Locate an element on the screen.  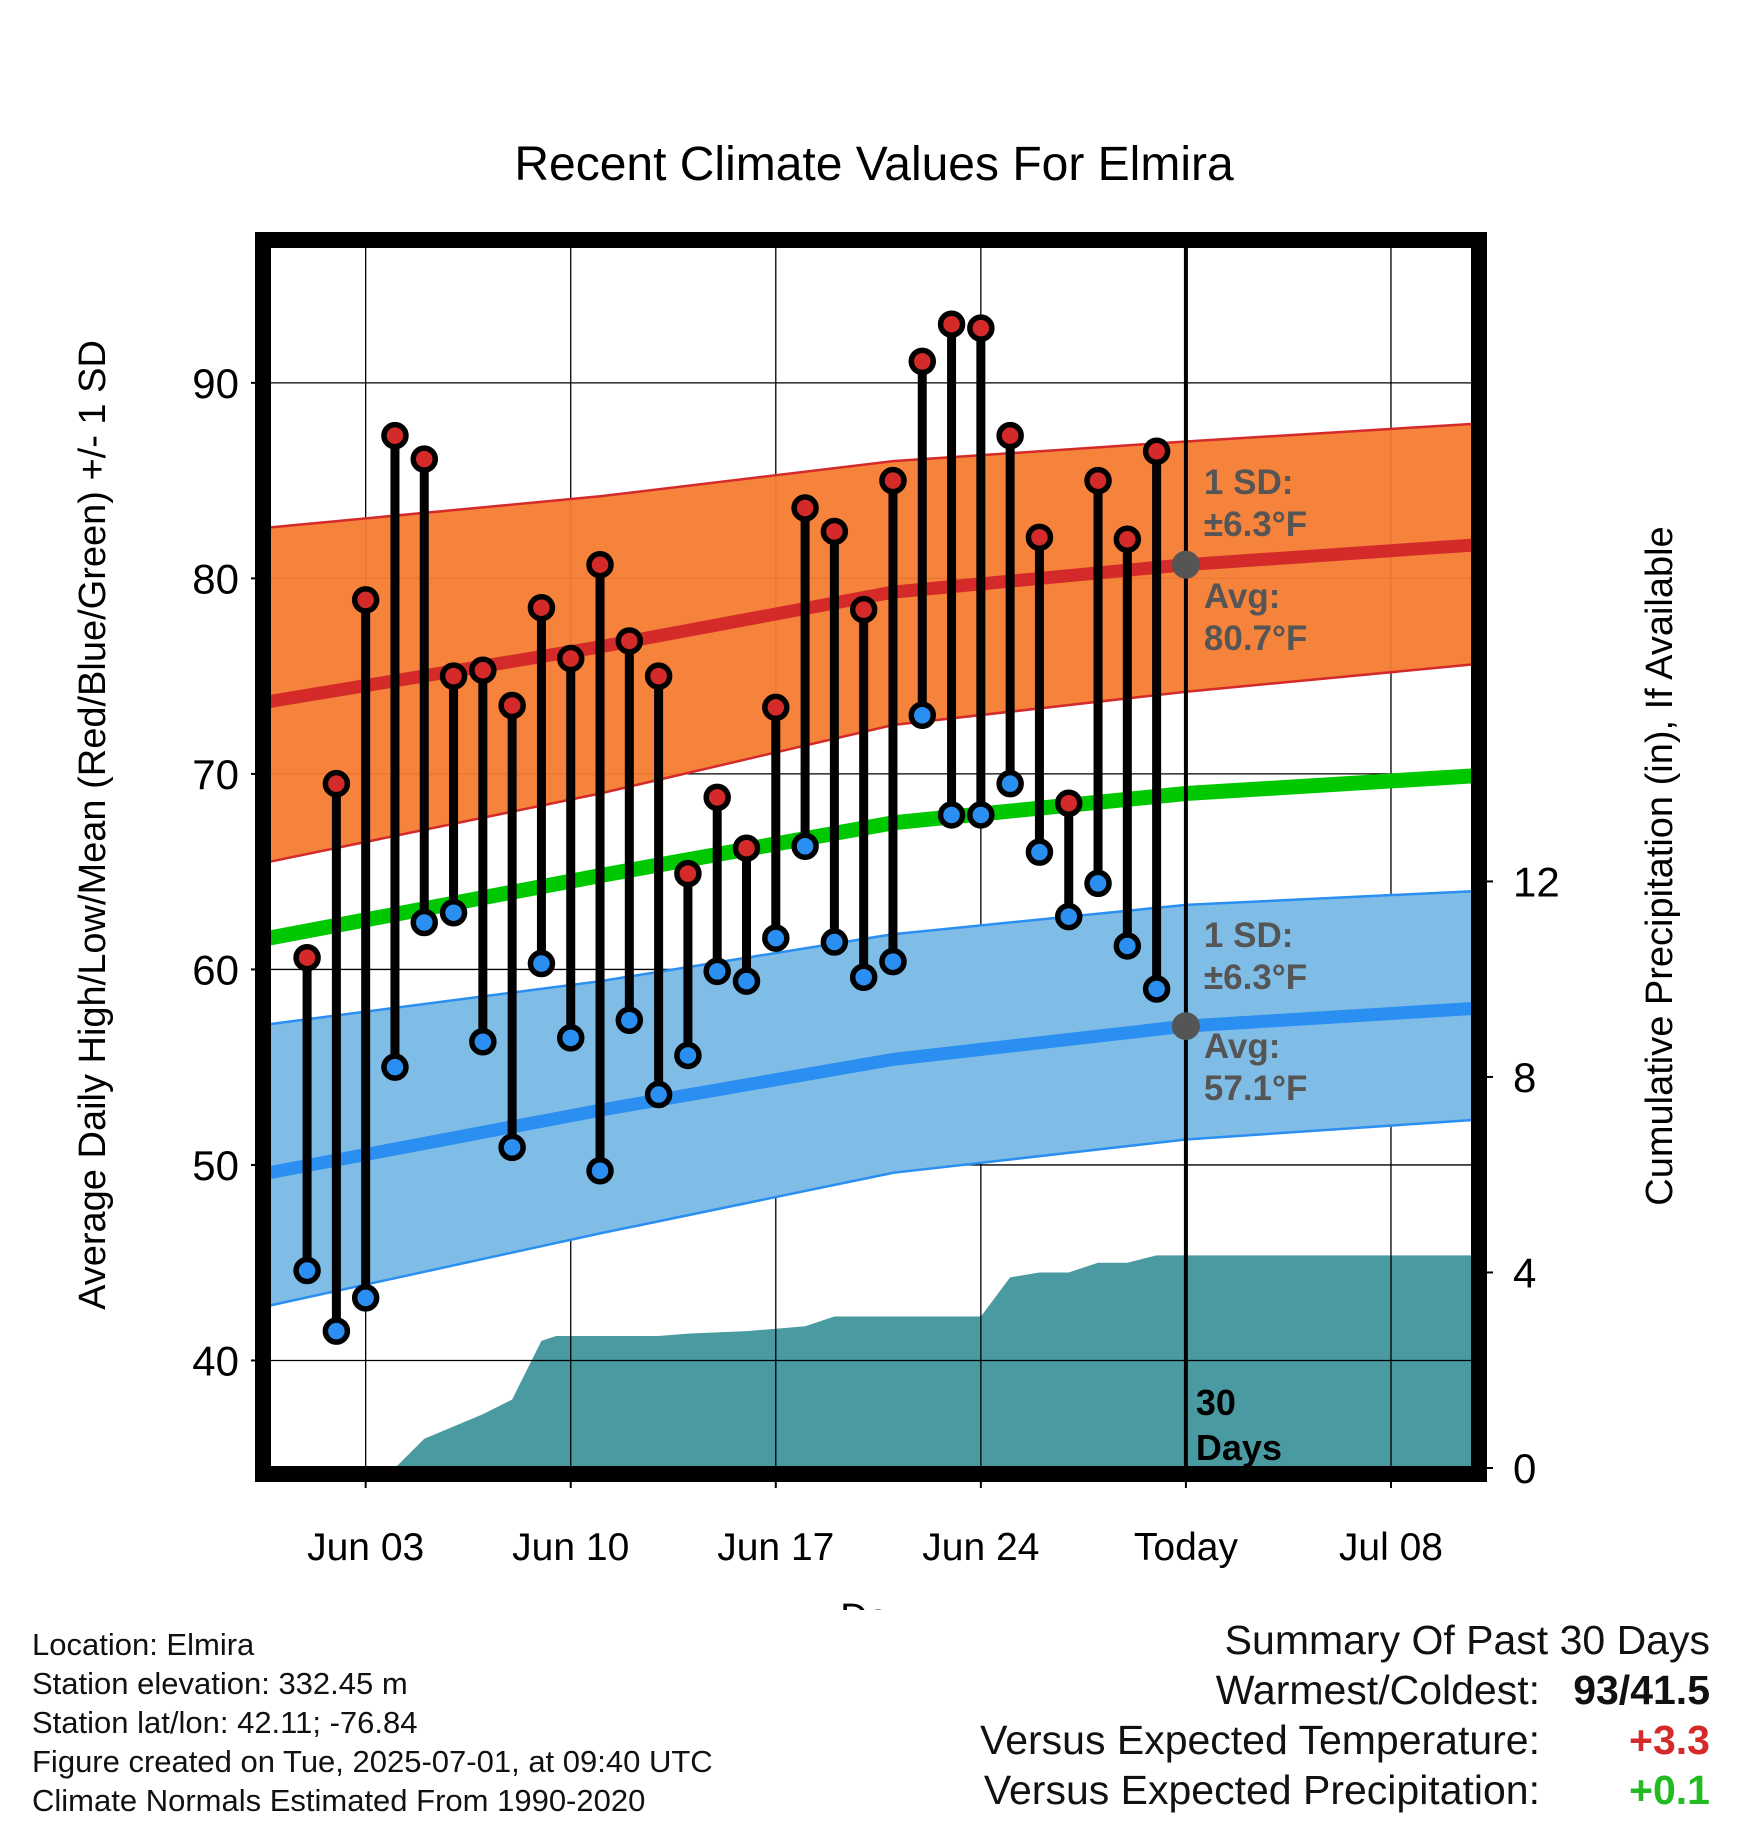
today-high-avg-marker is located at coordinates (1185, 564).